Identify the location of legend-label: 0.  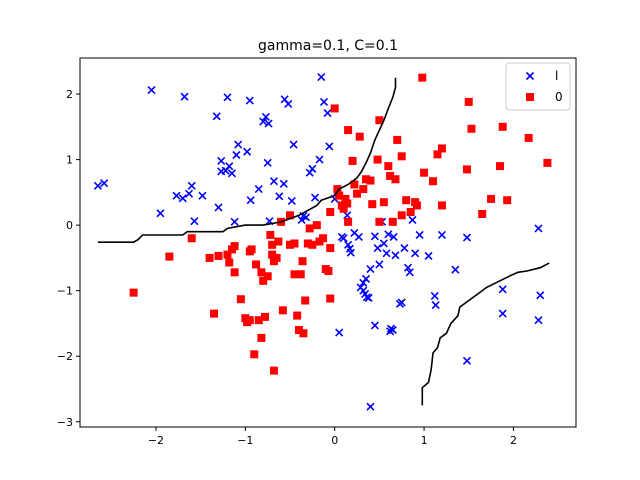
(559, 97).